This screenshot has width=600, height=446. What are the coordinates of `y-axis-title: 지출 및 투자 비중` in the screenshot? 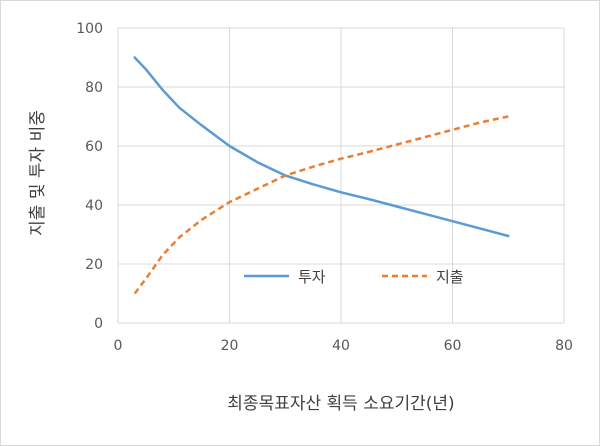 It's located at (38, 173).